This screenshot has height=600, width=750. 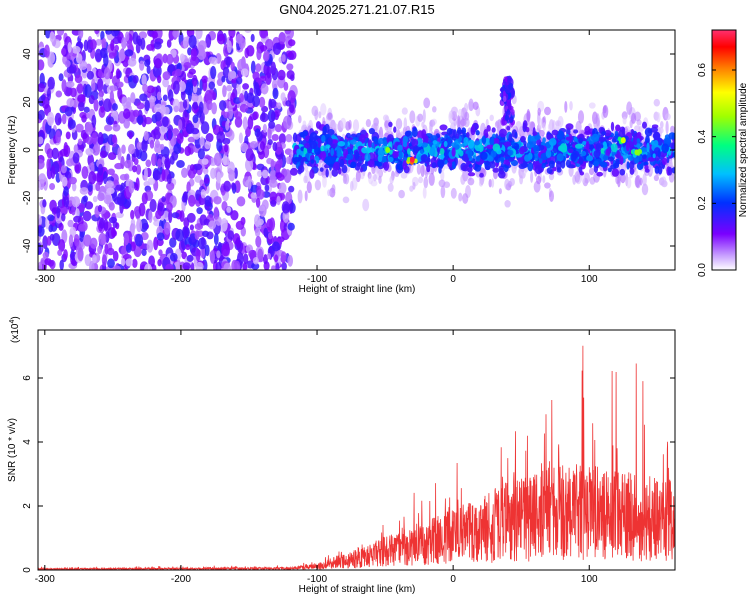 I want to click on x-tick-label: 0, so click(x=453, y=279).